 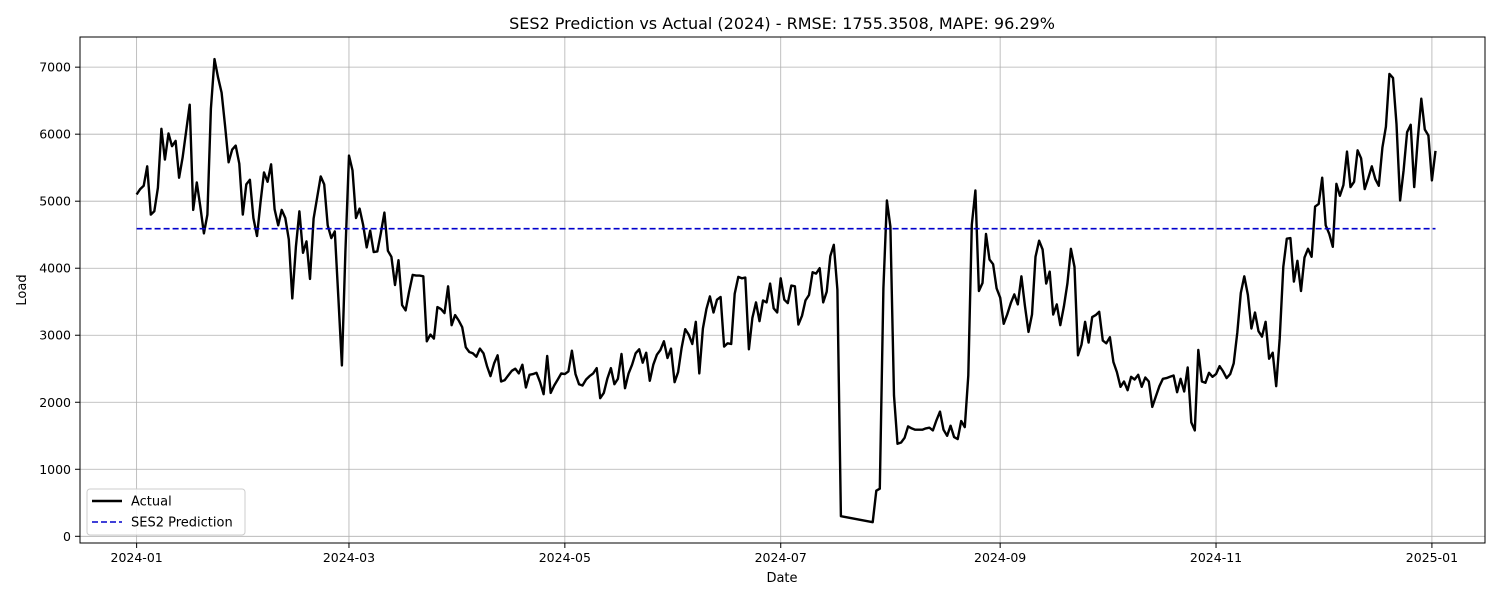 What do you see at coordinates (55, 201) in the screenshot?
I see `y-tick-label: 5000` at bounding box center [55, 201].